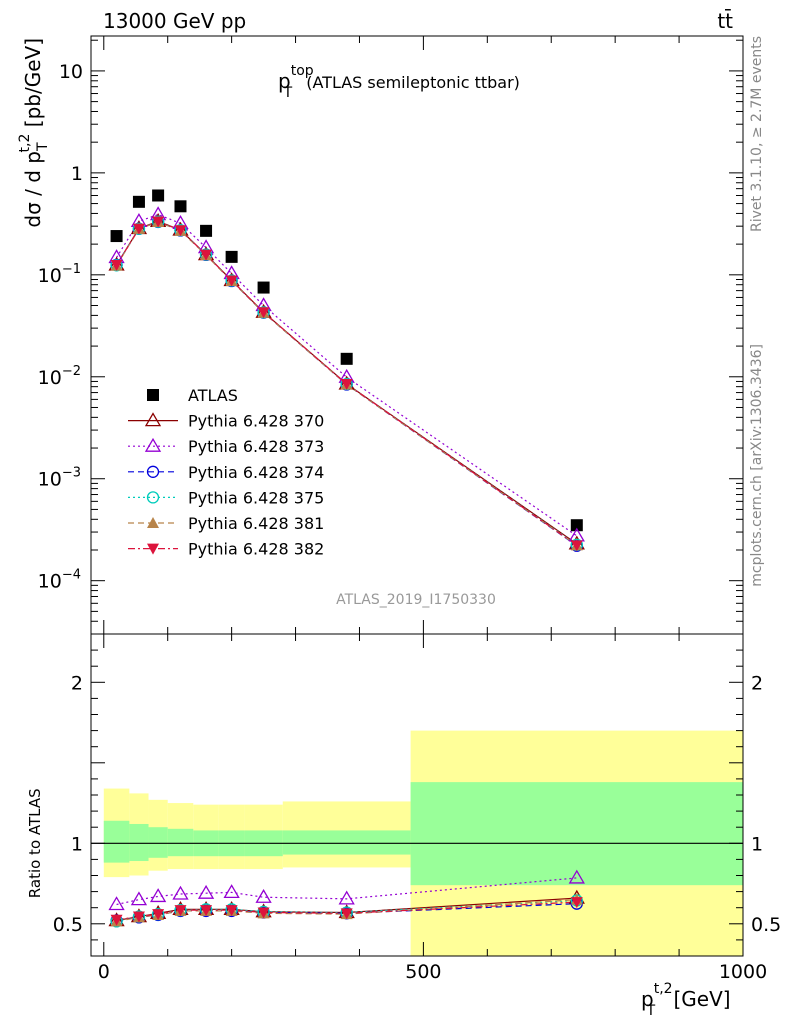 Image resolution: width=786 pixels, height=1024 pixels. Describe the element at coordinates (174, 21) in the screenshot. I see `header-left: 13000 GeV pp` at that location.